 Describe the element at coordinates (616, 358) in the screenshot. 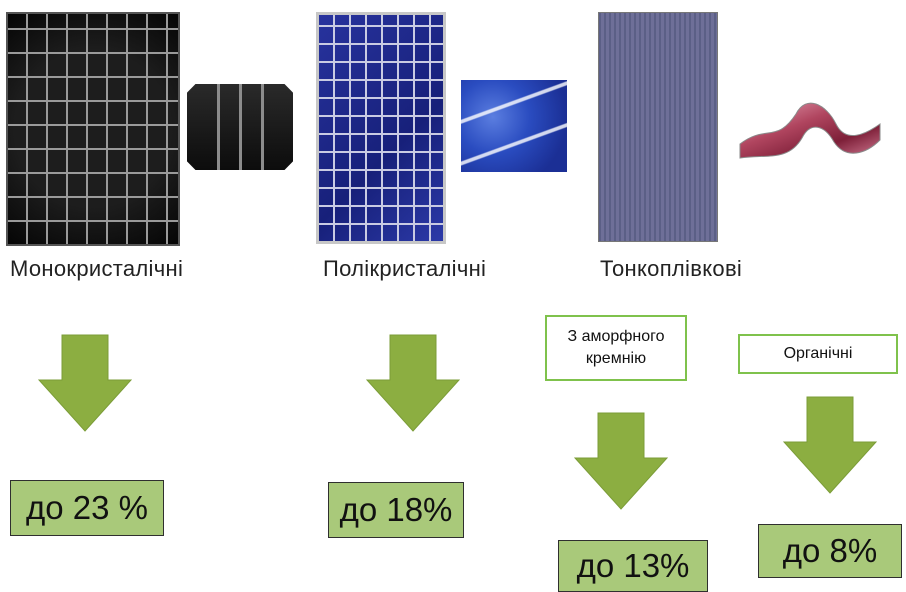

I see `subtype-amorphous-line2: кремнію` at that location.